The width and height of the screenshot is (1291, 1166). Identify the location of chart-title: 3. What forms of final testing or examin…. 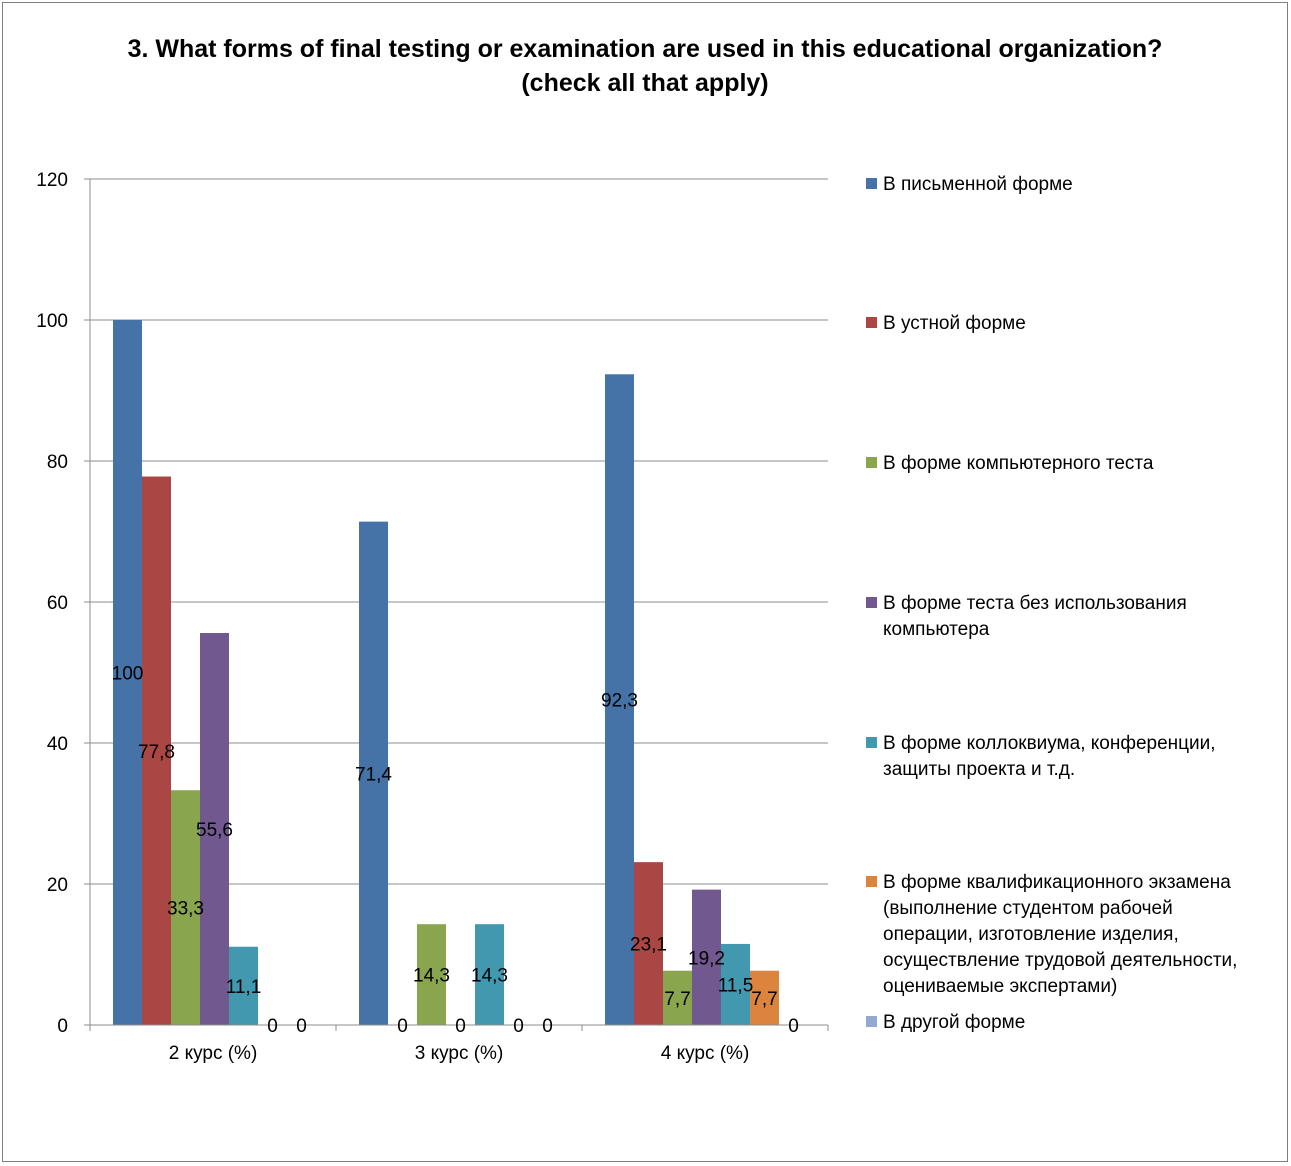
(645, 66).